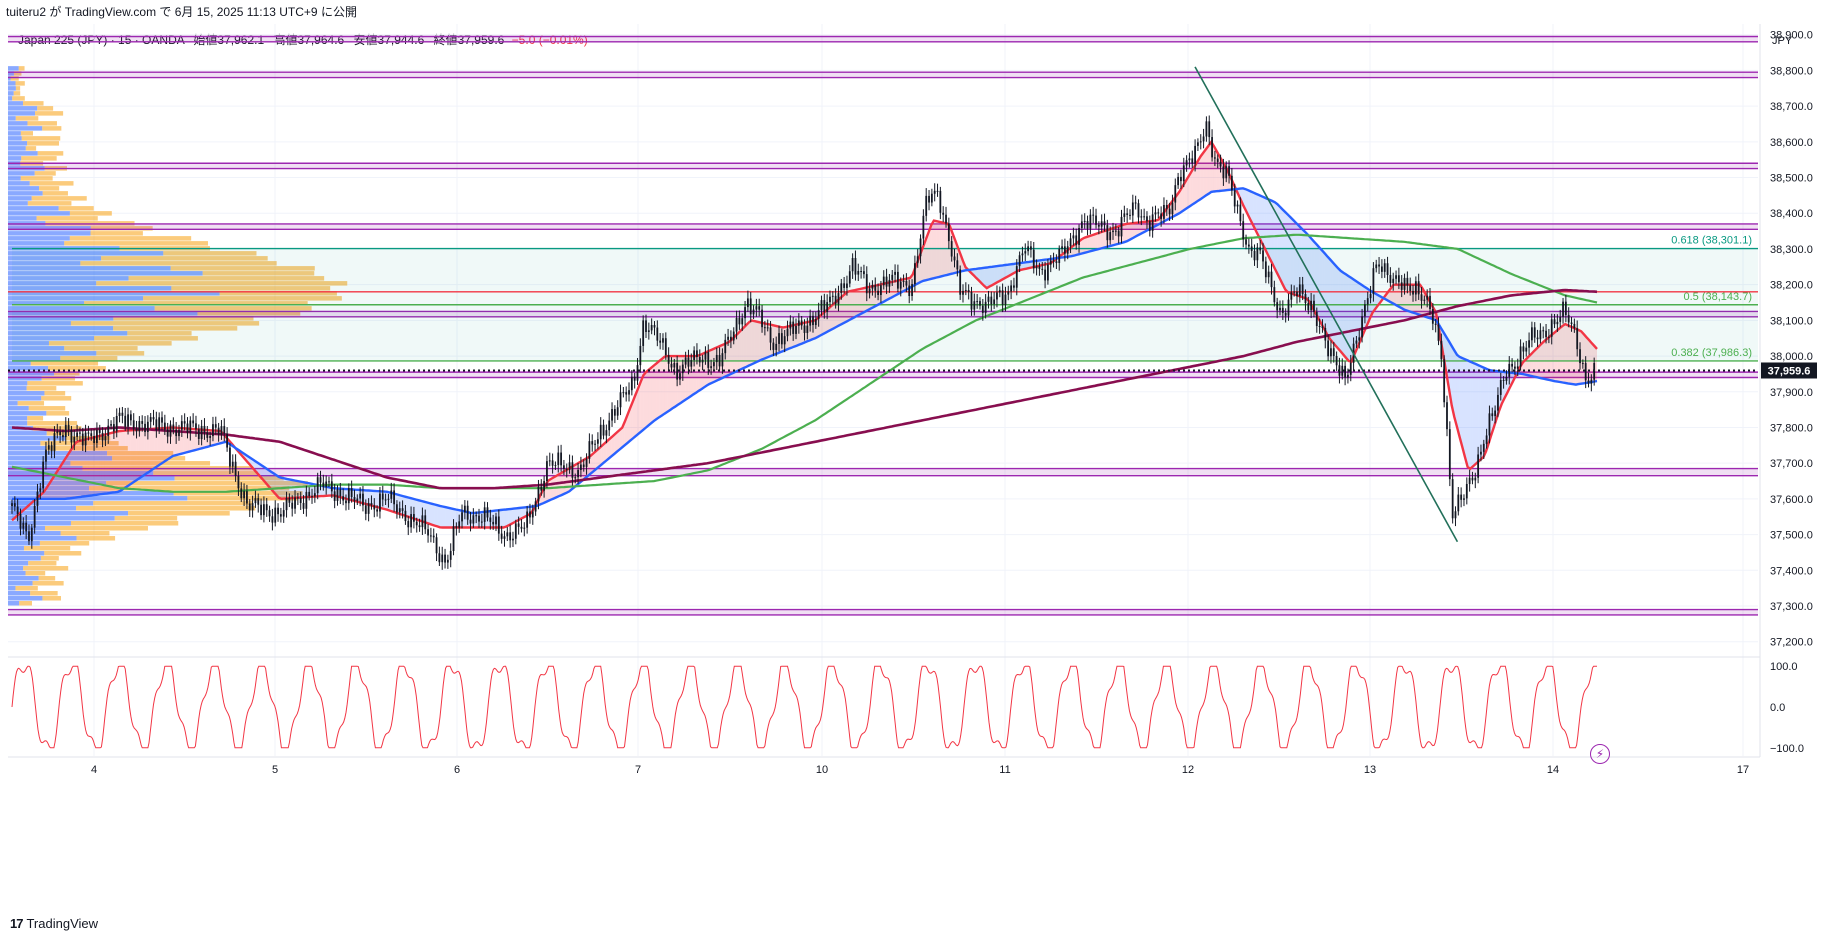  Describe the element at coordinates (912, 370) in the screenshot. I see `last-price-tag: 37,959.6` at that location.